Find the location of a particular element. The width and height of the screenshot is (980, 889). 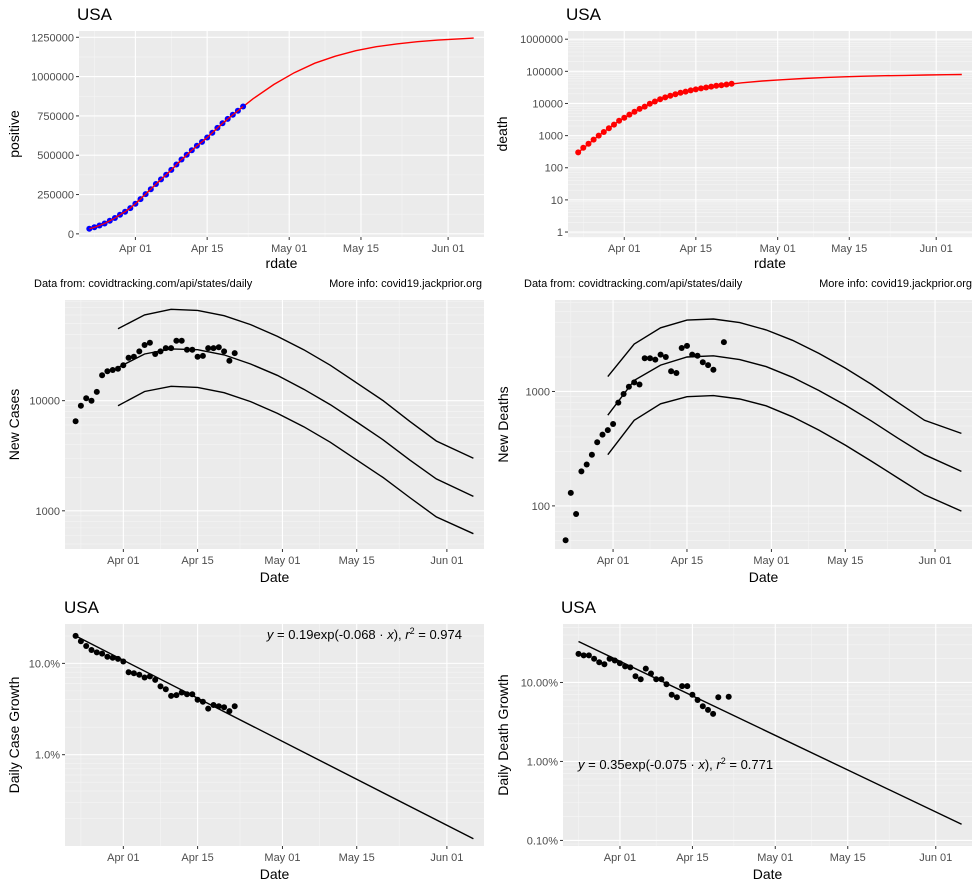

y-axis-label: New Deaths is located at coordinates (503, 424).